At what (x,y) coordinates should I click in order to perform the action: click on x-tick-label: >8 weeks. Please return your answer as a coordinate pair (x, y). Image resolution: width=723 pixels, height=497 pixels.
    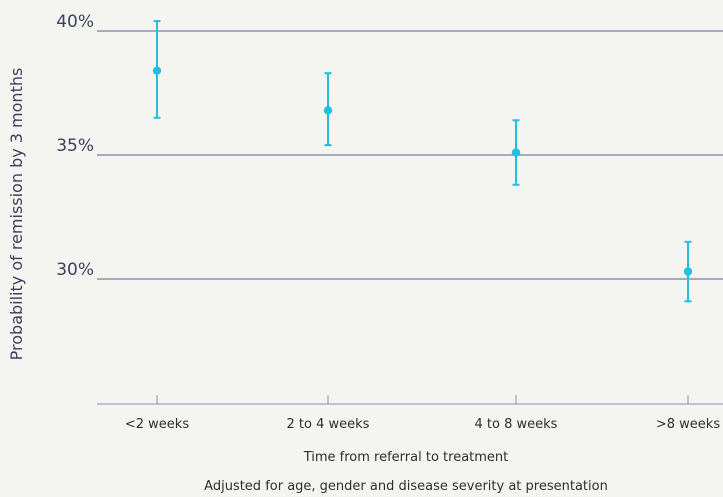
    Looking at the image, I should click on (688, 424).